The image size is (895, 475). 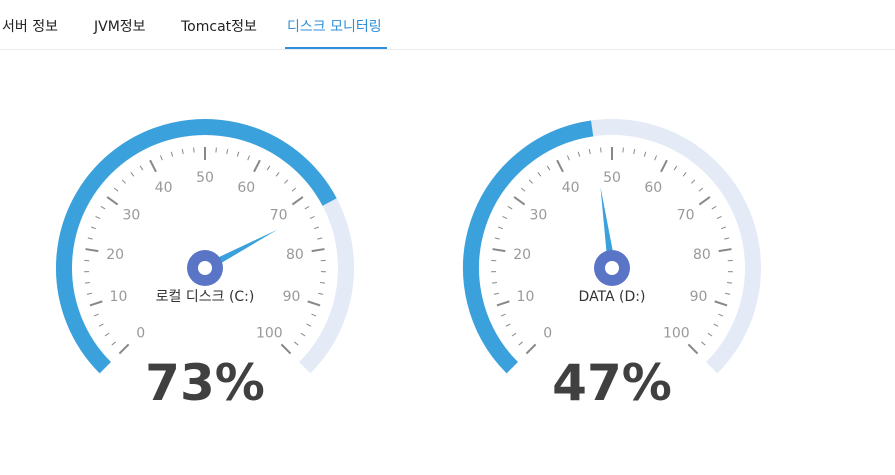 What do you see at coordinates (269, 333) in the screenshot?
I see `gauge-tick-label: 100` at bounding box center [269, 333].